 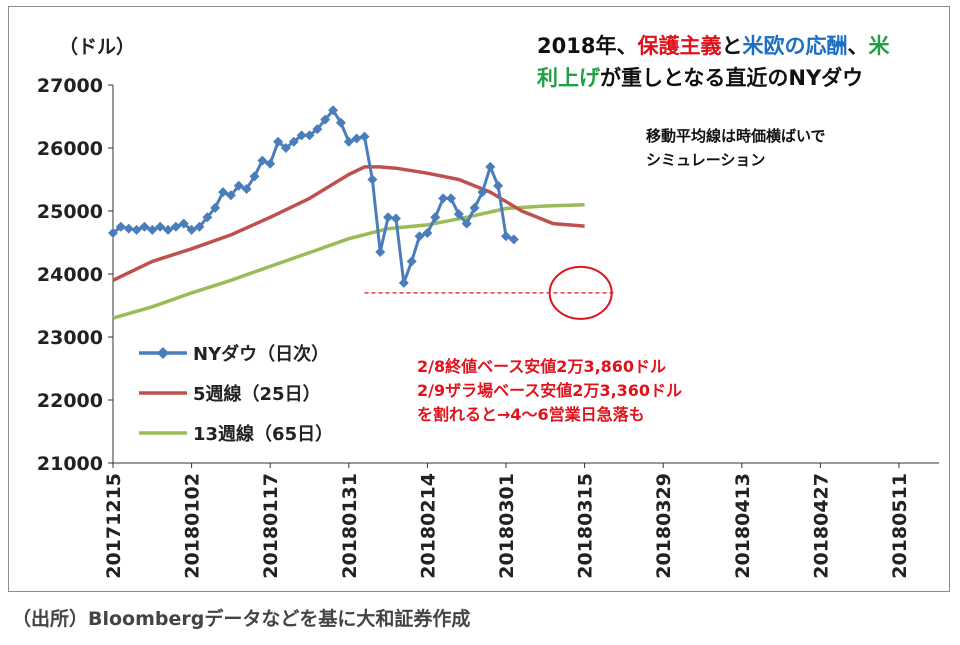 I want to click on y-tick-label: 26000, so click(x=70, y=149).